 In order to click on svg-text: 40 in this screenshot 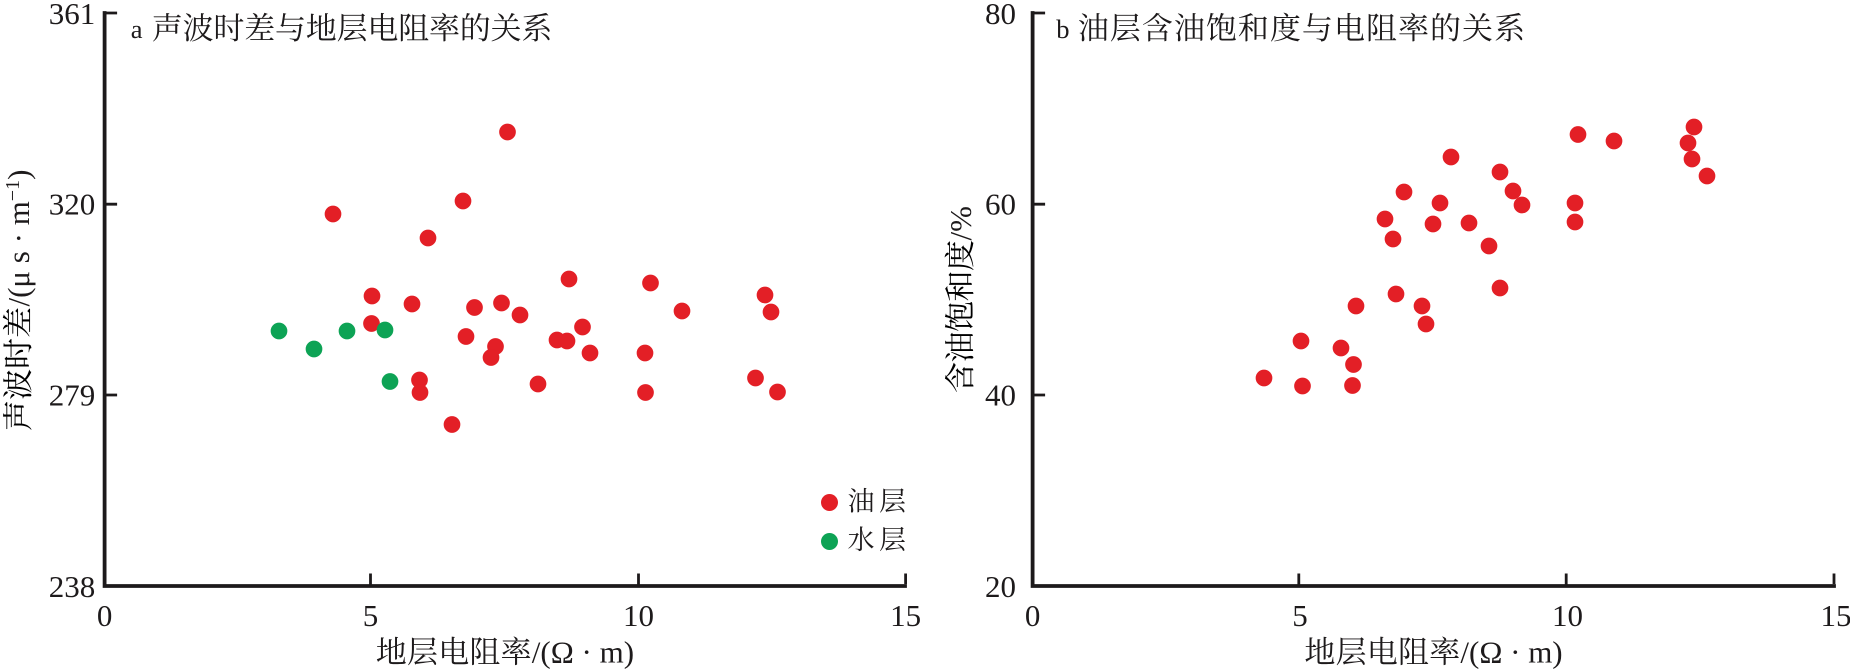, I will do `click(1000, 395)`.